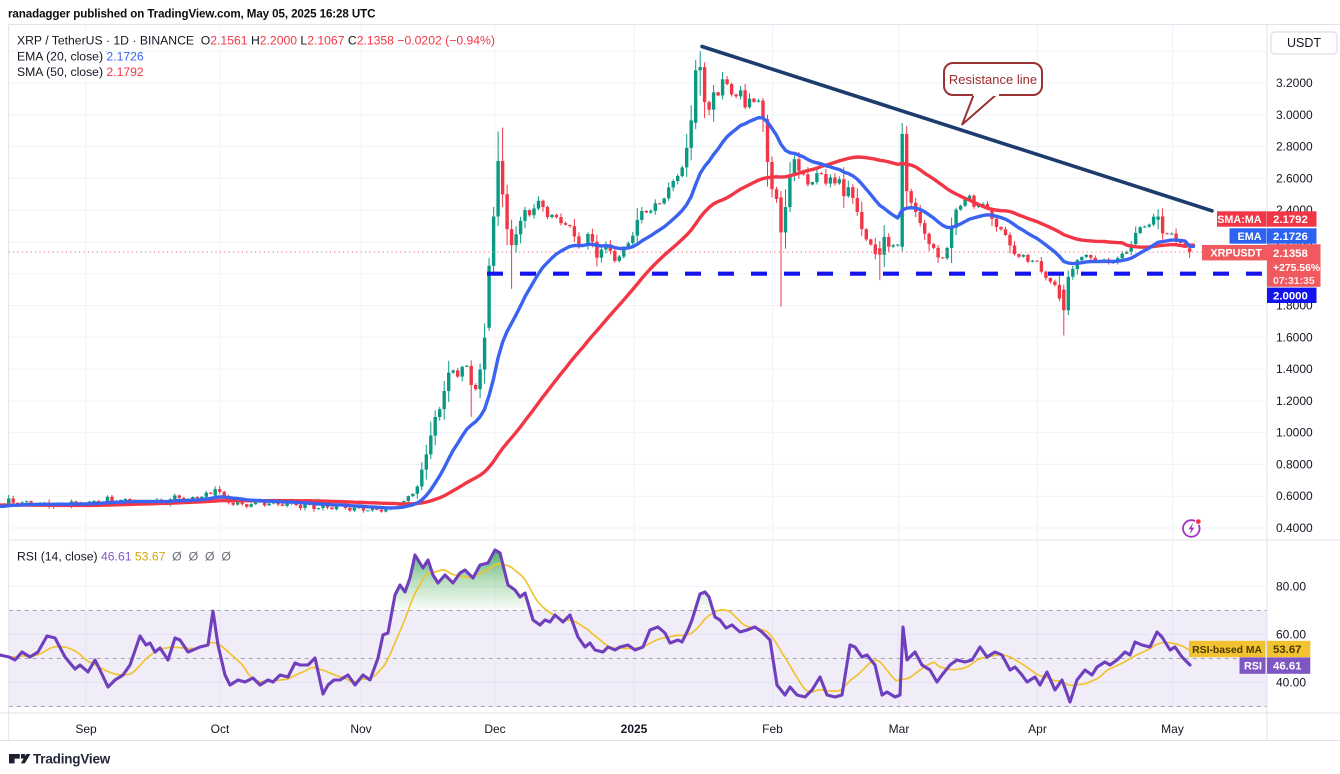 This screenshot has width=1340, height=774. What do you see at coordinates (1294, 401) in the screenshot?
I see `svg-text: 1.2000` at bounding box center [1294, 401].